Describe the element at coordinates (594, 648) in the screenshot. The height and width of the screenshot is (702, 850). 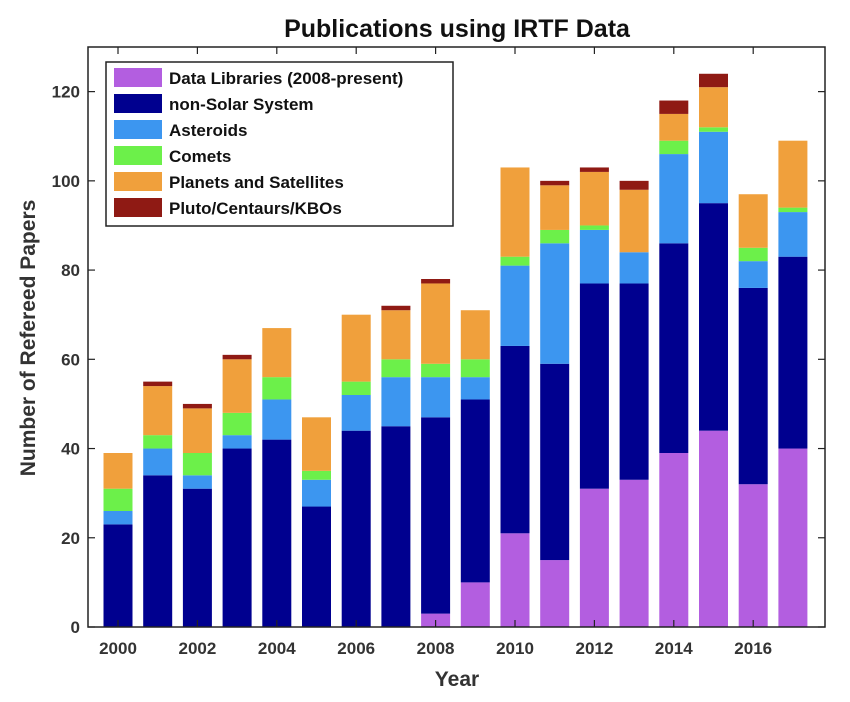
I see `x-tick-label: 2012` at that location.